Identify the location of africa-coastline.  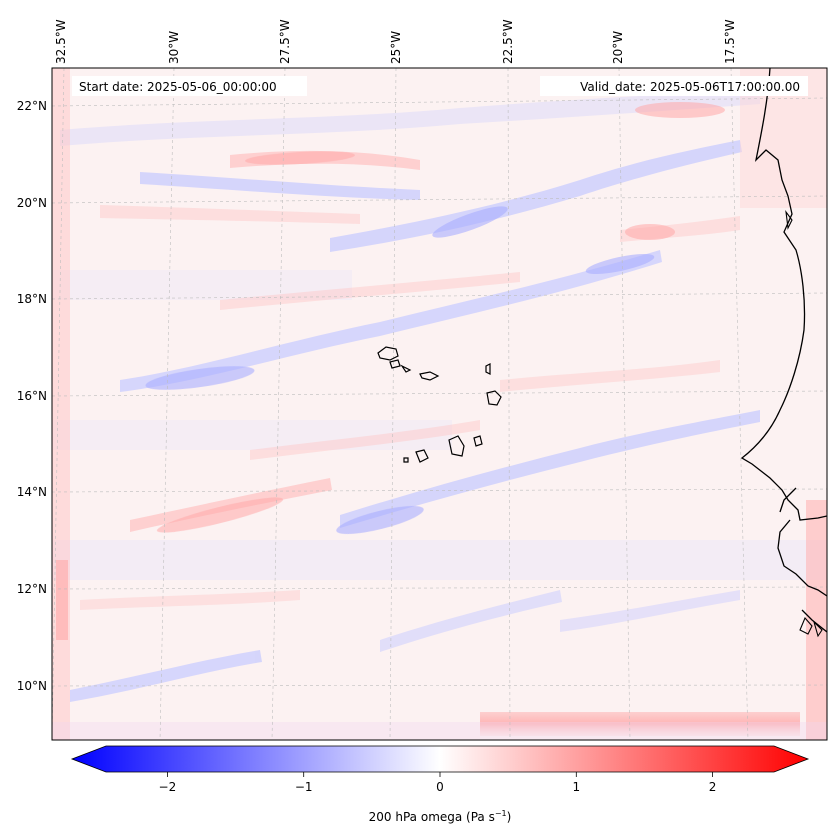
(783, 350).